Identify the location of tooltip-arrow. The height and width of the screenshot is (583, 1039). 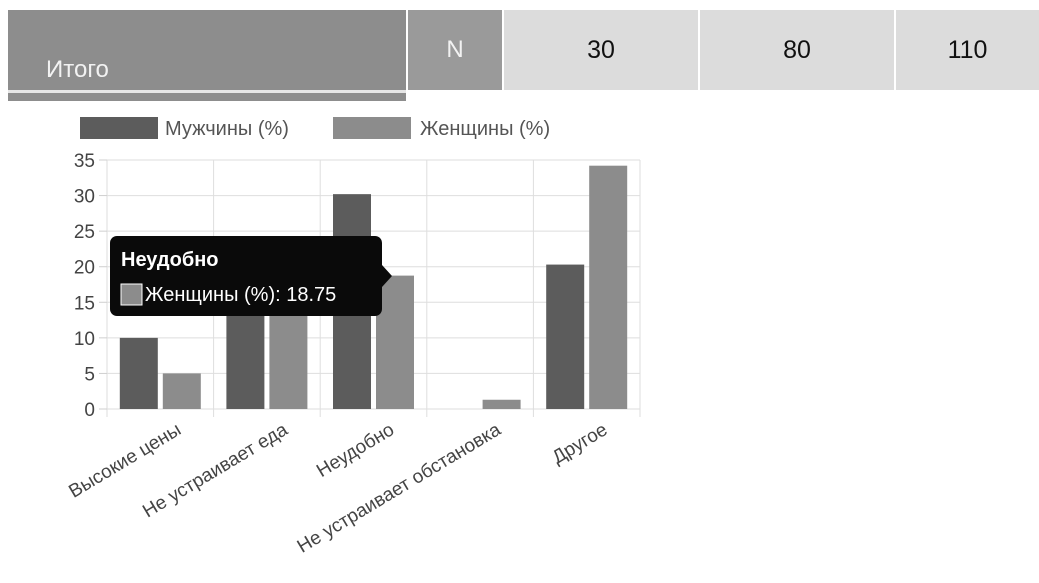
(387, 276).